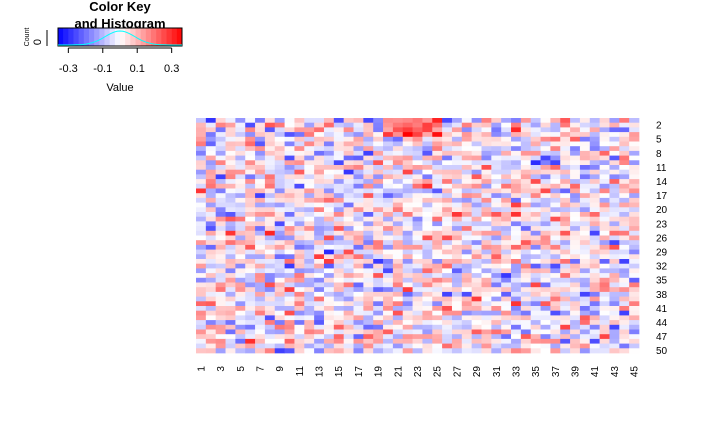 Image resolution: width=720 pixels, height=432 pixels. Describe the element at coordinates (38, 42) in the screenshot. I see `color-key-ytick-label: 0` at that location.